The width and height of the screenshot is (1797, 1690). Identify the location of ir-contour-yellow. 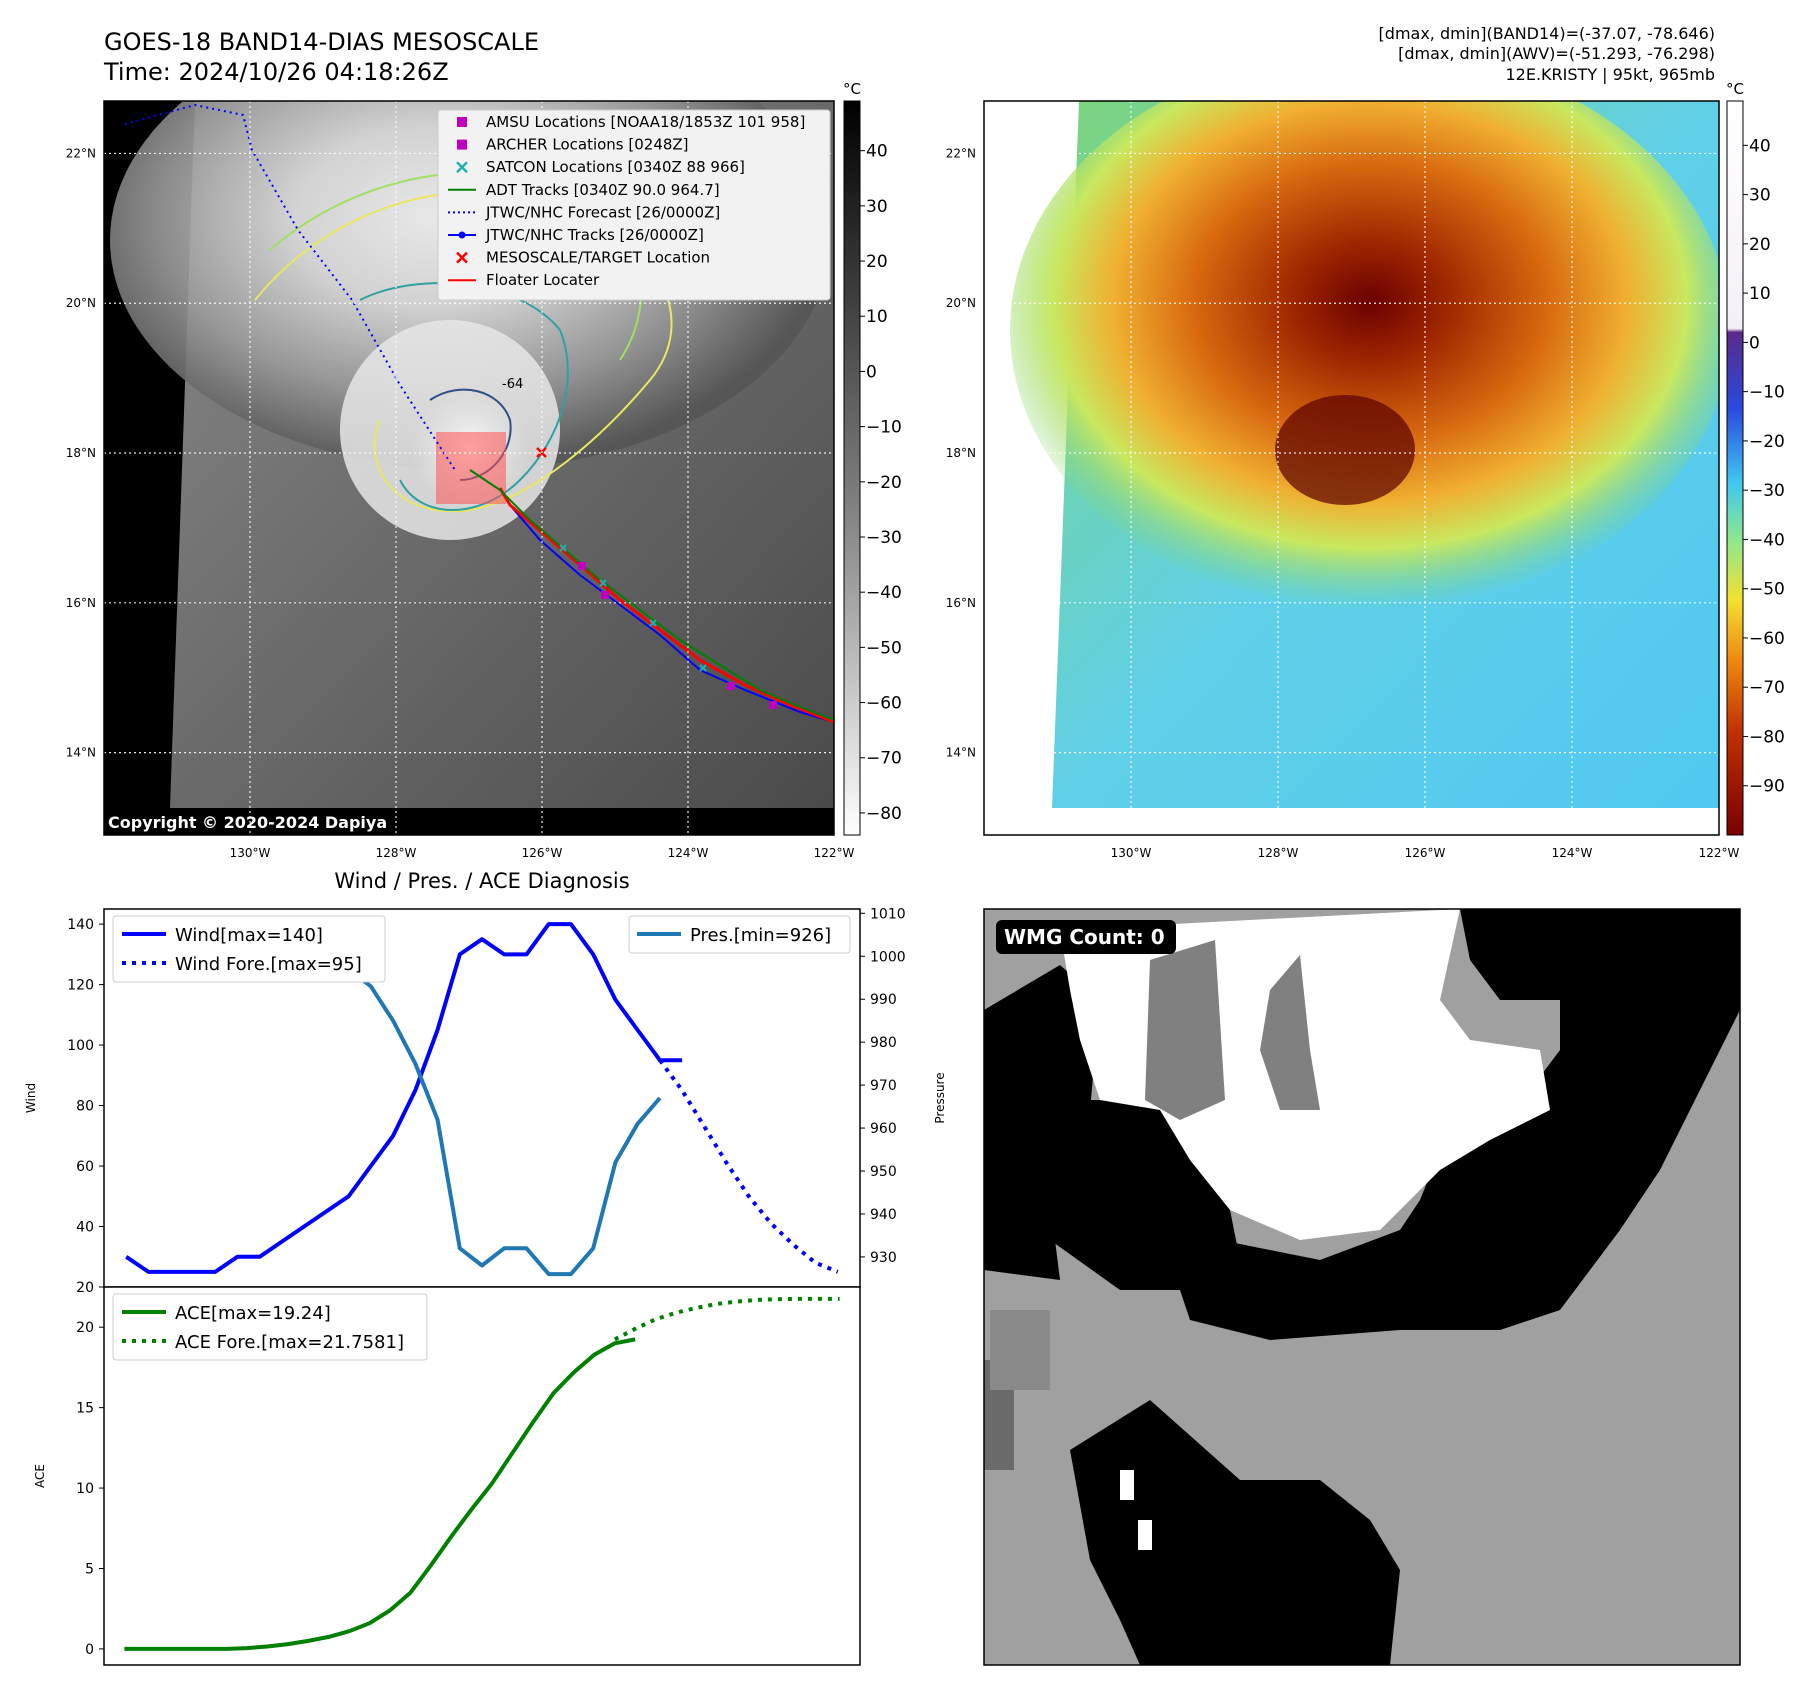
(463, 351).